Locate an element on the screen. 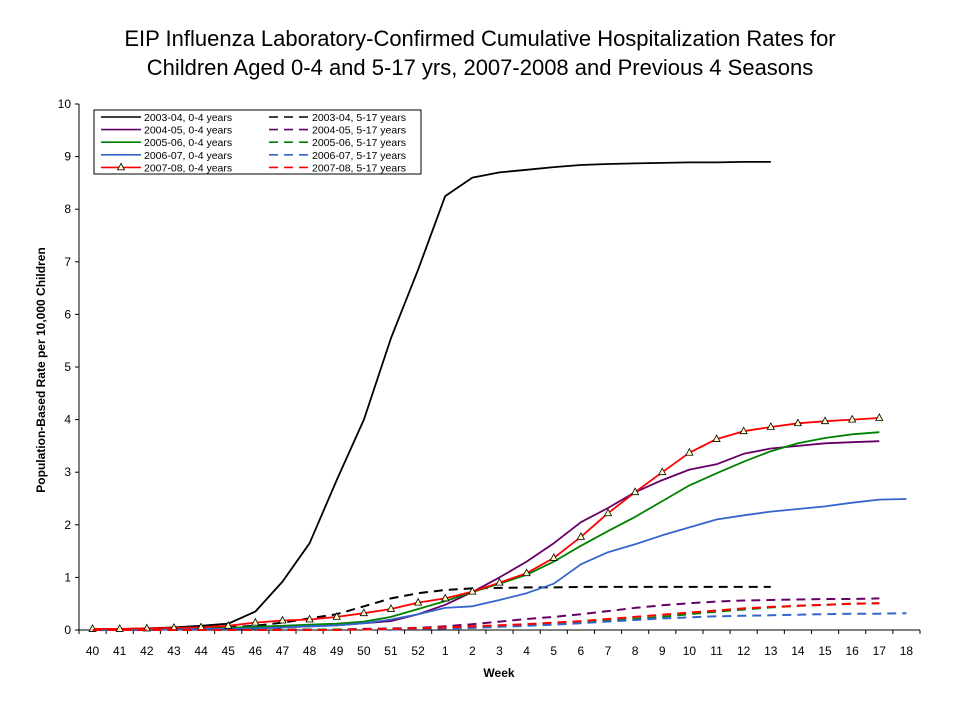  legend-label: 2006-07, 5-17 years is located at coordinates (359, 156).